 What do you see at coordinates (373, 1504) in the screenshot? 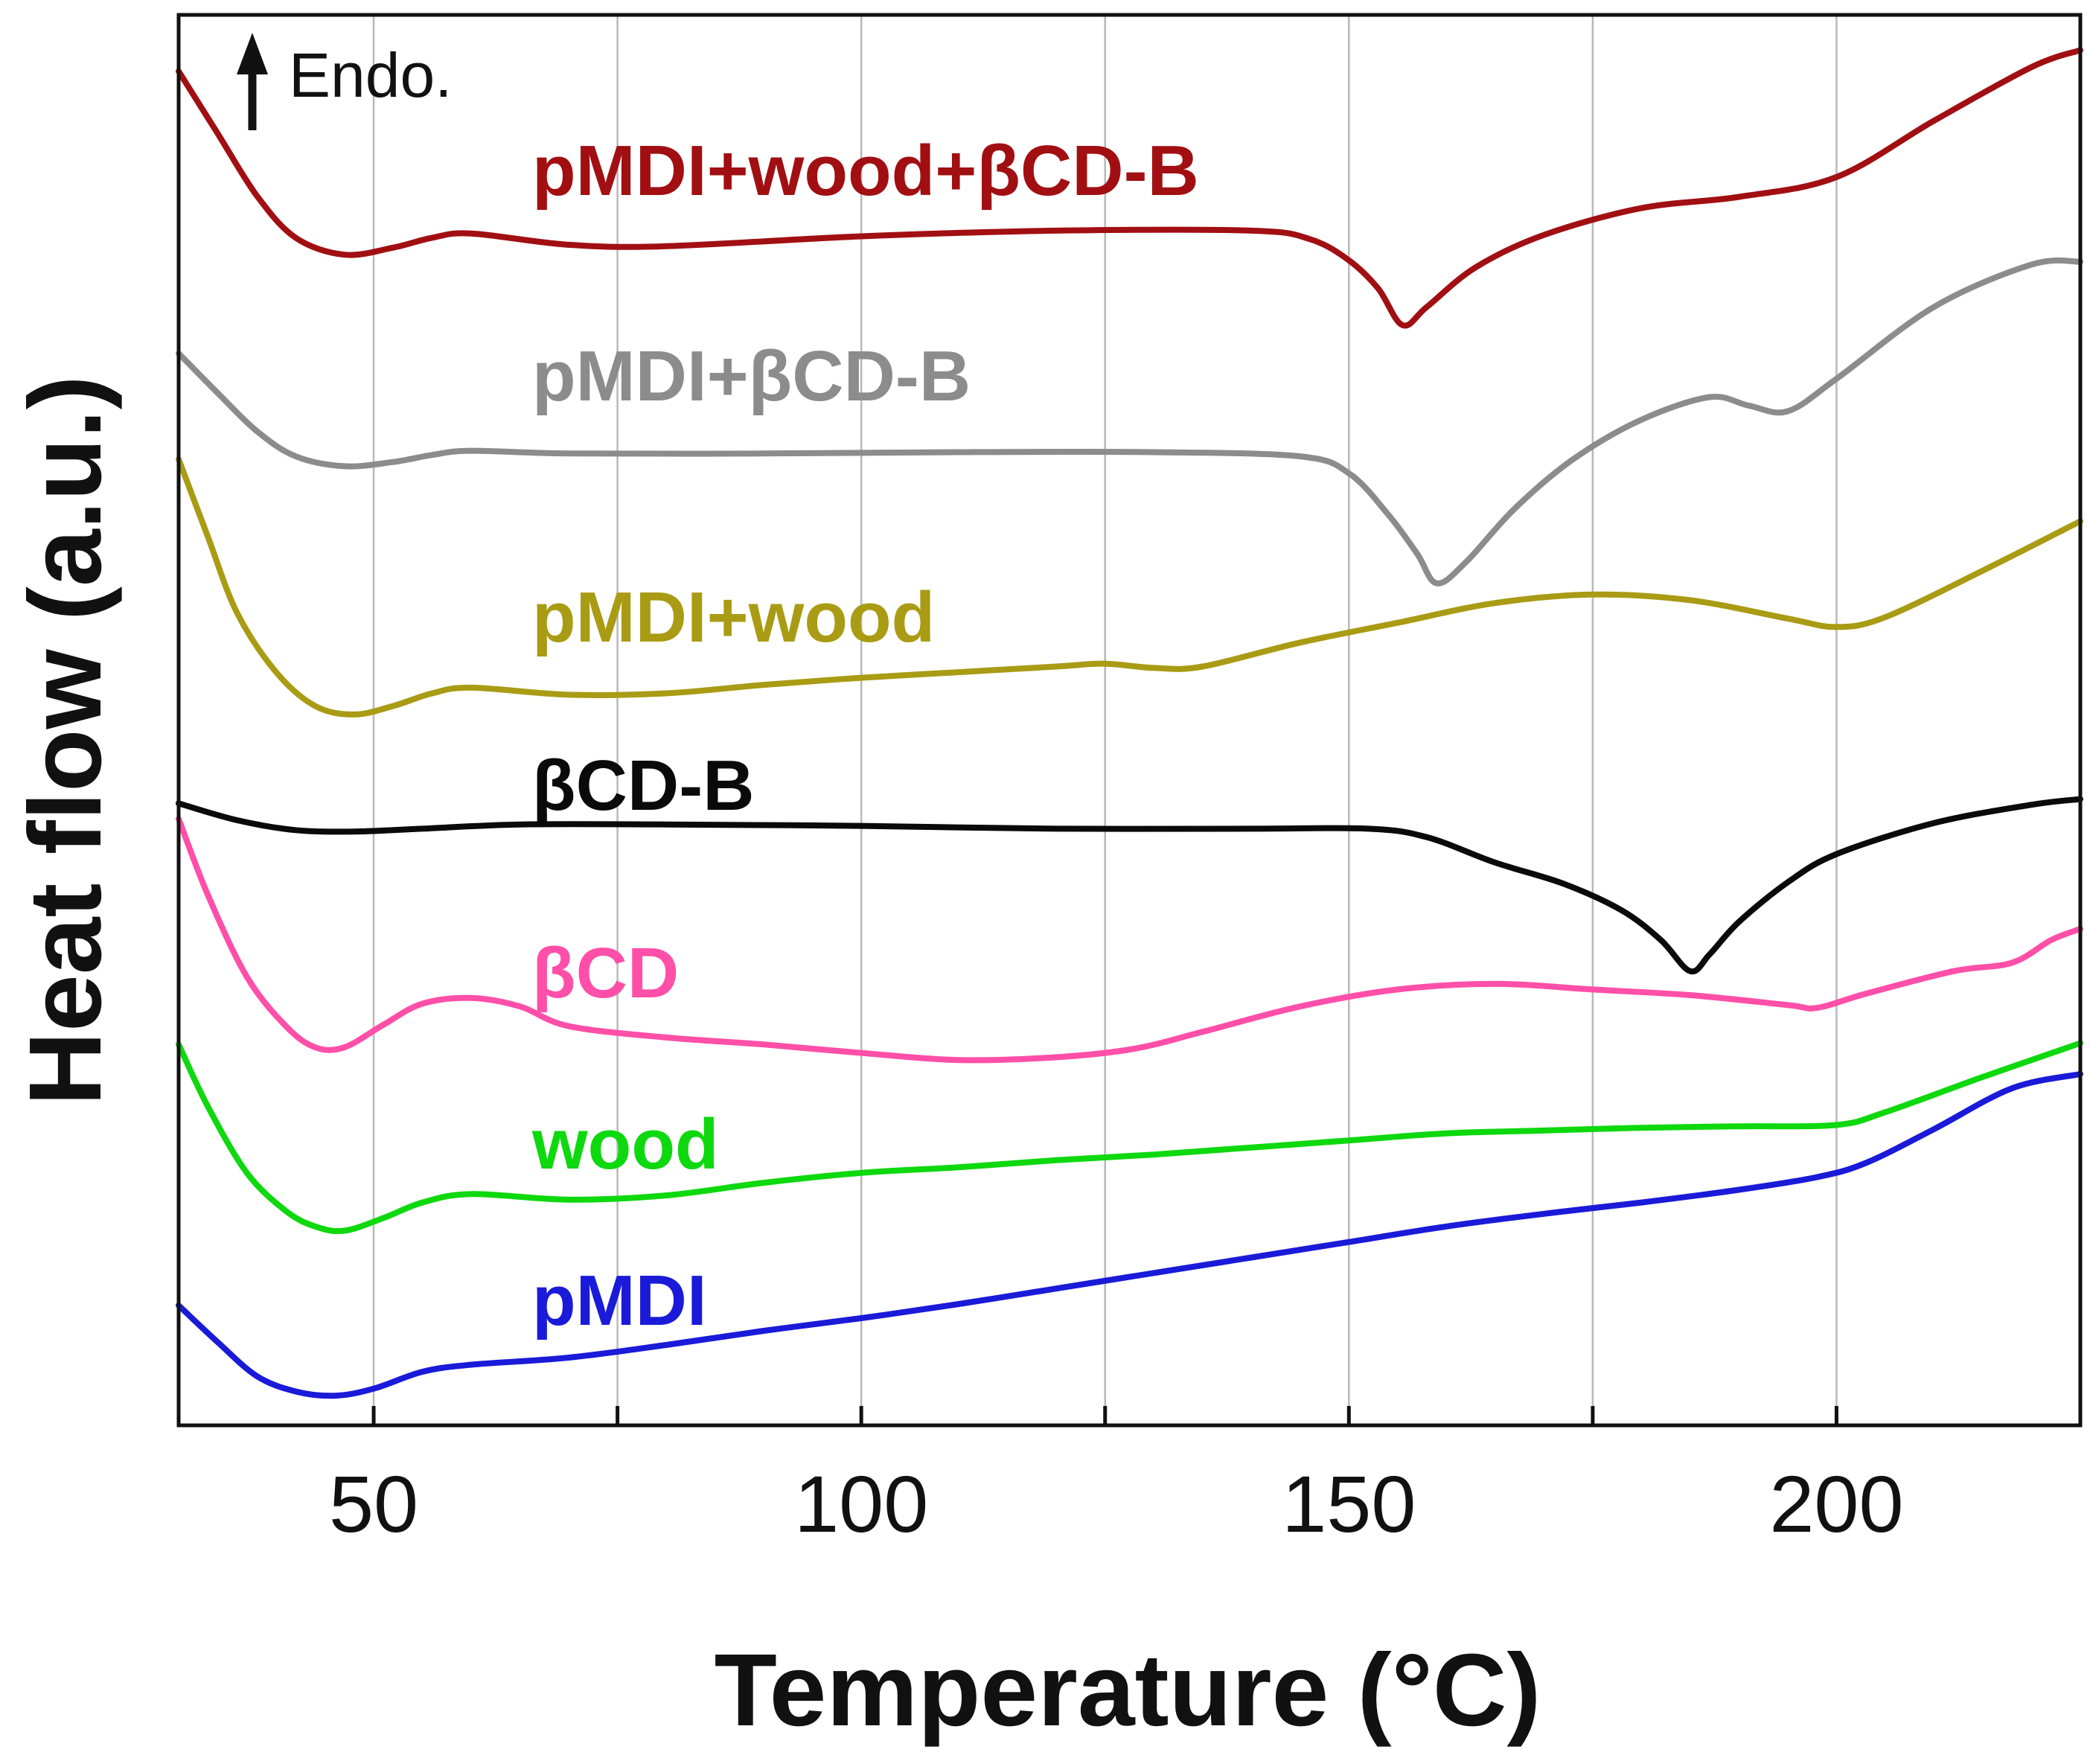
I see `x-tick-label: 50` at bounding box center [373, 1504].